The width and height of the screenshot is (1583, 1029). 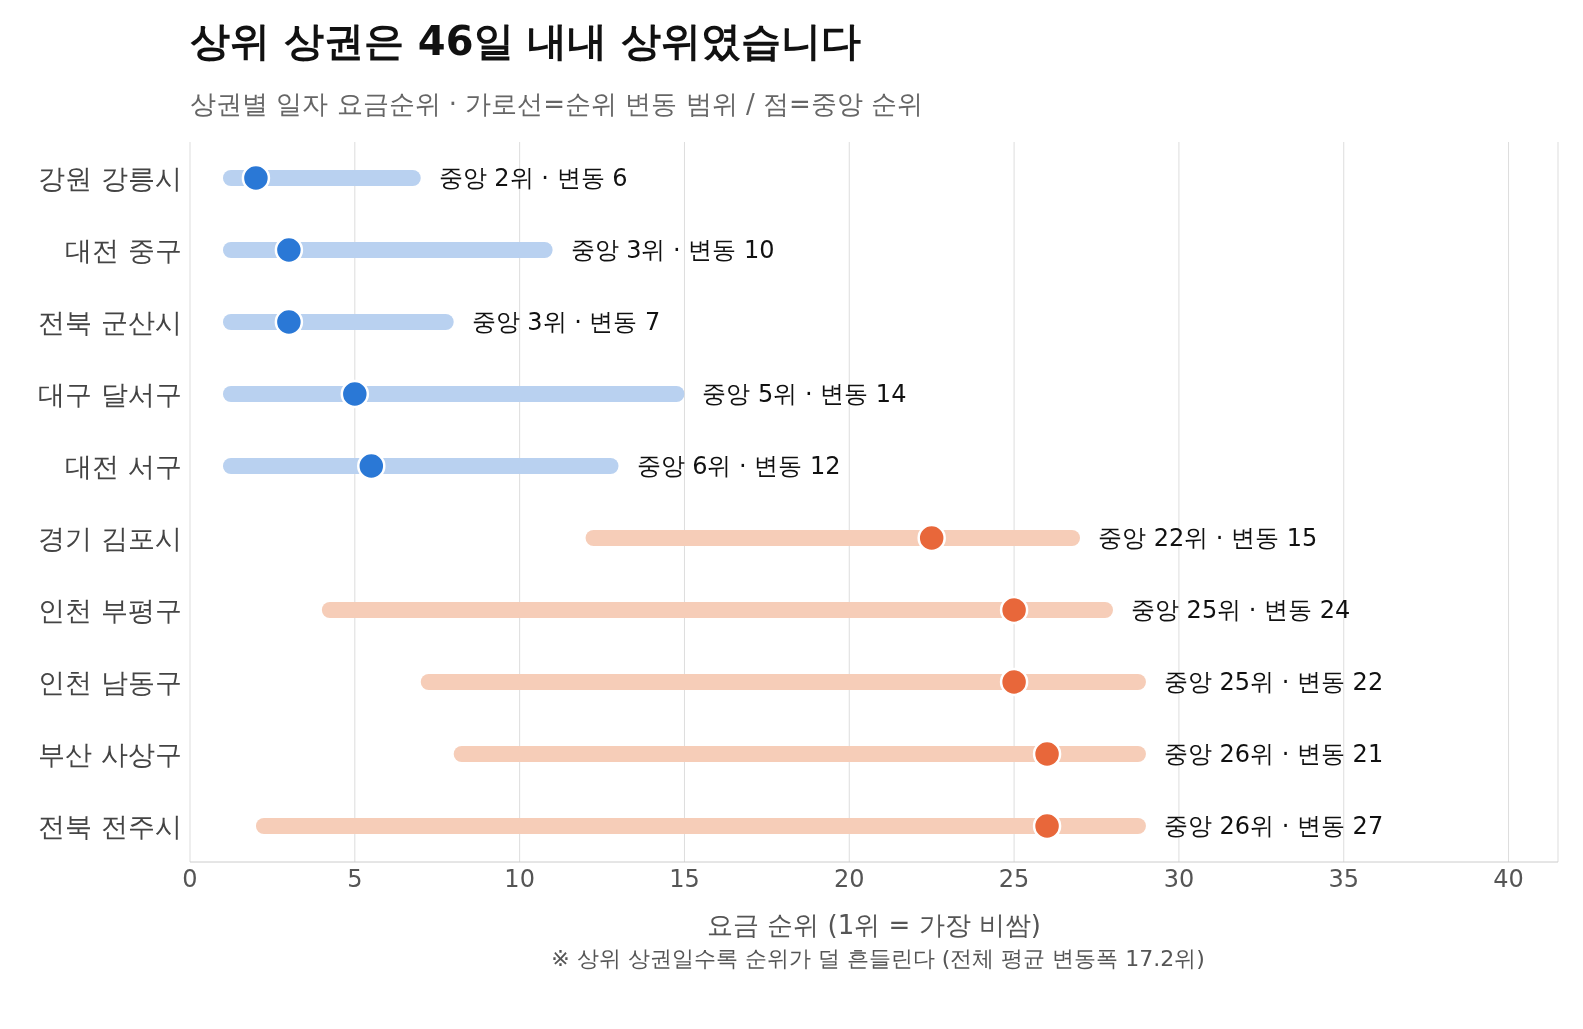 I want to click on y-tick-label: 전북 전주시, so click(x=110, y=826).